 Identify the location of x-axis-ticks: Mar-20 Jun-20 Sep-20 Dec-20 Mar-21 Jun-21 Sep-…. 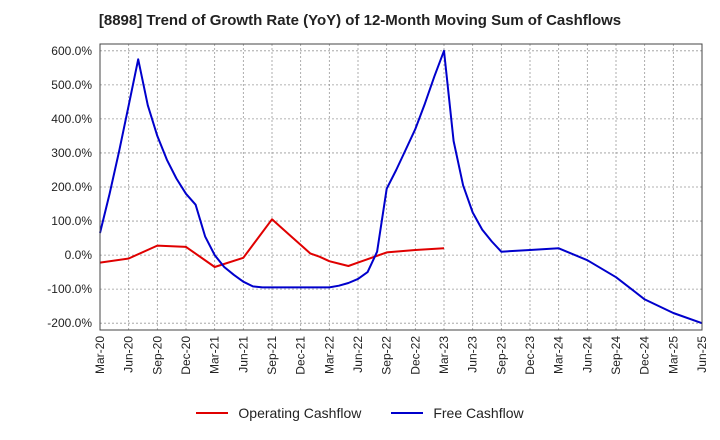
(401, 355).